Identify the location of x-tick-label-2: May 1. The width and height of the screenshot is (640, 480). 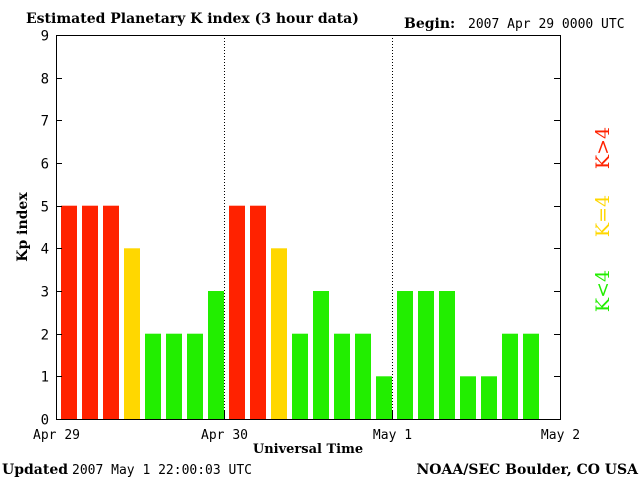
(392, 435).